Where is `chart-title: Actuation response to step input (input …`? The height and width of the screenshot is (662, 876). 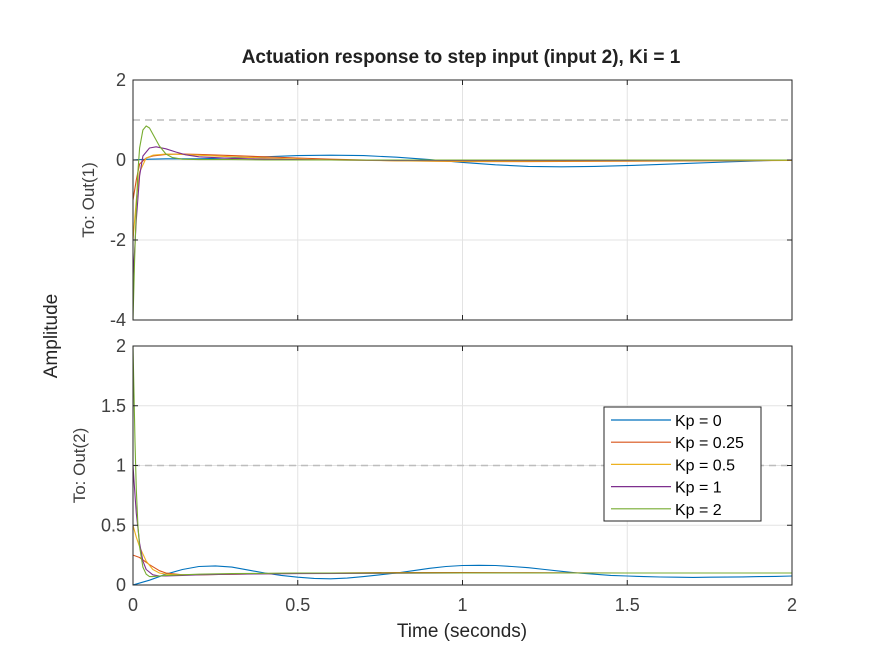
chart-title: Actuation response to step input (input … is located at coordinates (461, 57).